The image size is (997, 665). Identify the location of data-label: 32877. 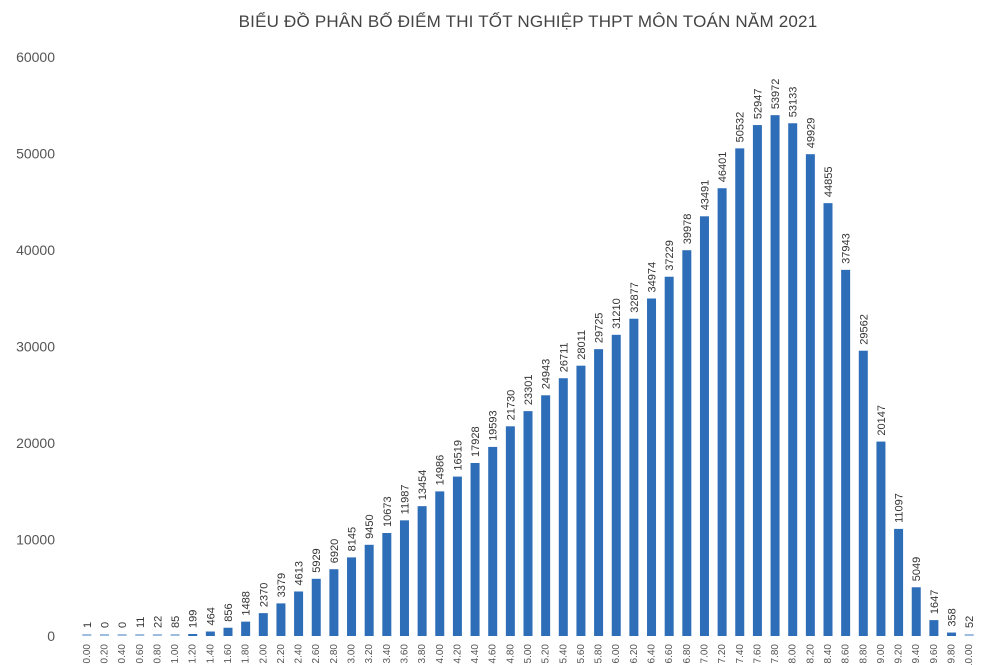
(635, 297).